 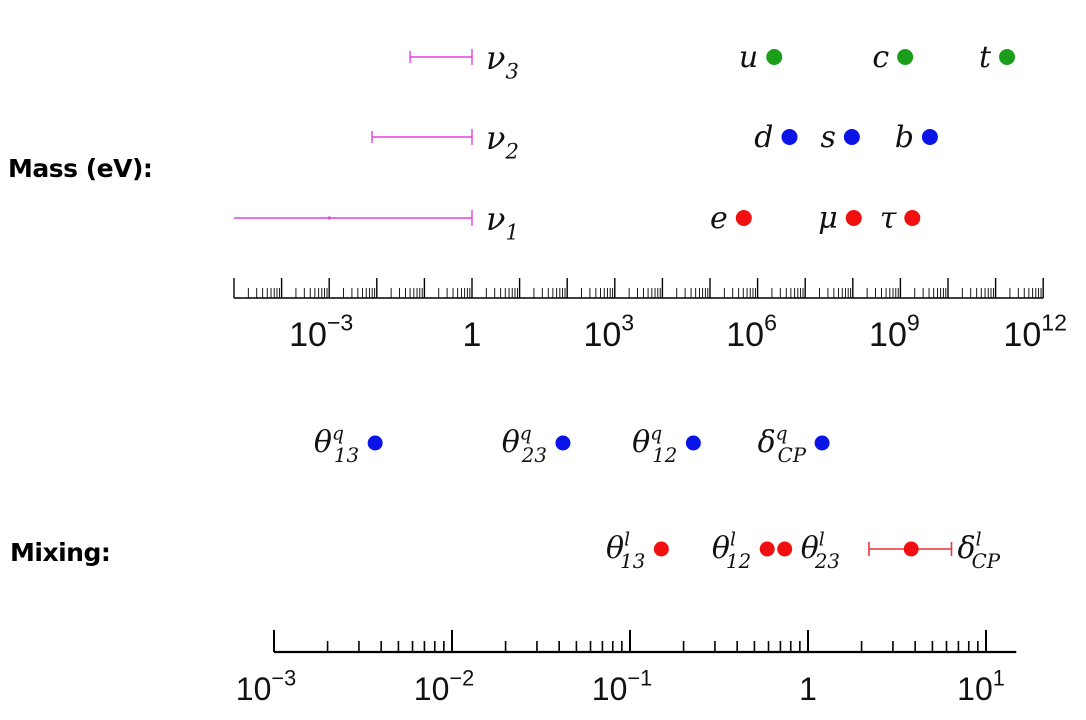 What do you see at coordinates (336, 445) in the screenshot?
I see `mixing-parameter-label: θq 13` at bounding box center [336, 445].